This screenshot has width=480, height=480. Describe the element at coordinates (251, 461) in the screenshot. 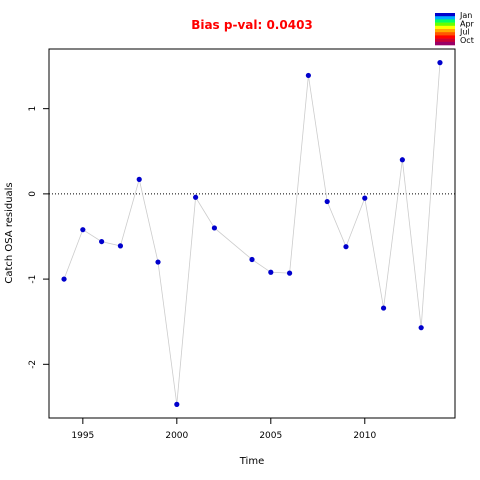

I see `x-axis-label: Time` at that location.